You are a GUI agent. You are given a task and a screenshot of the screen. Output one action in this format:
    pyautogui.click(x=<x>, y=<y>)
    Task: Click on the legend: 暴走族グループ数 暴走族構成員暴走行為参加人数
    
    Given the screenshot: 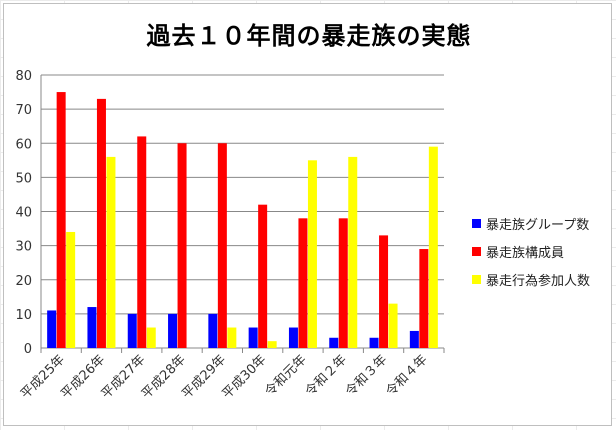 What is the action you would take?
    pyautogui.click(x=531, y=251)
    